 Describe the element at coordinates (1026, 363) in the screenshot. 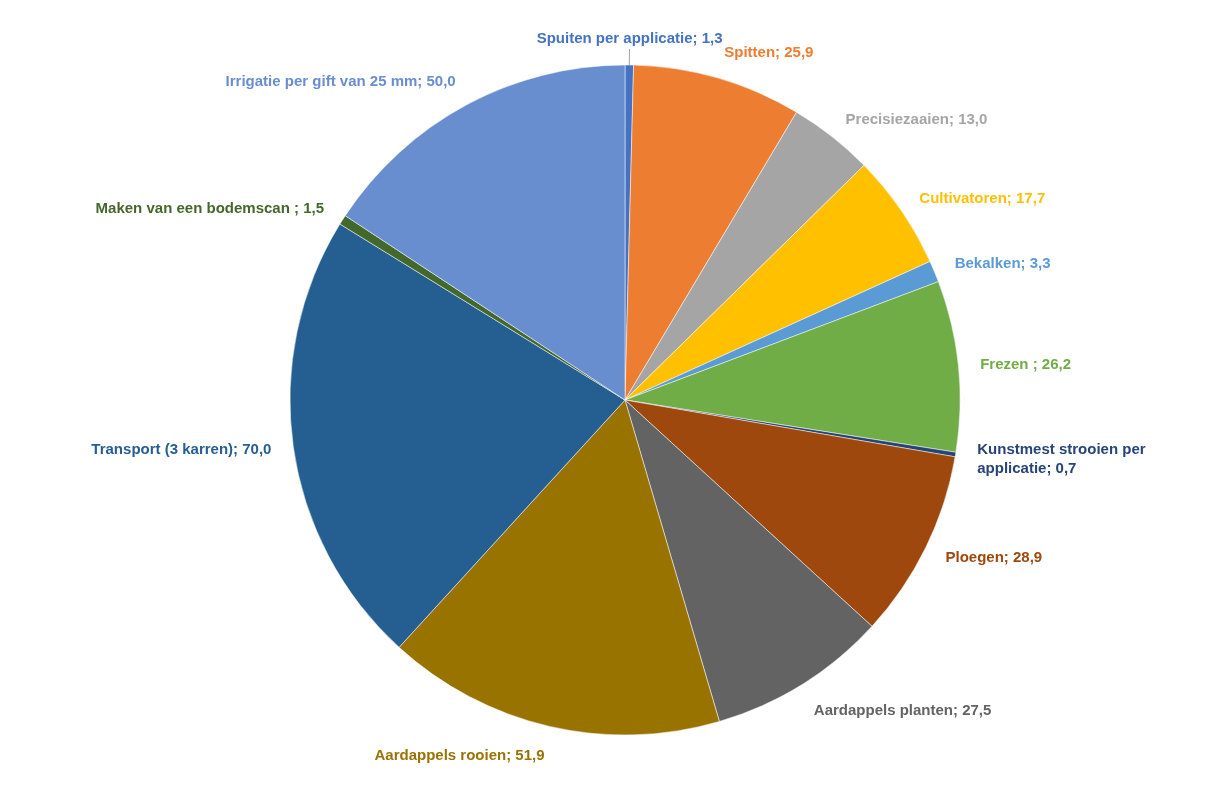

I see `slice-label: Frezen ; 26,2` at that location.